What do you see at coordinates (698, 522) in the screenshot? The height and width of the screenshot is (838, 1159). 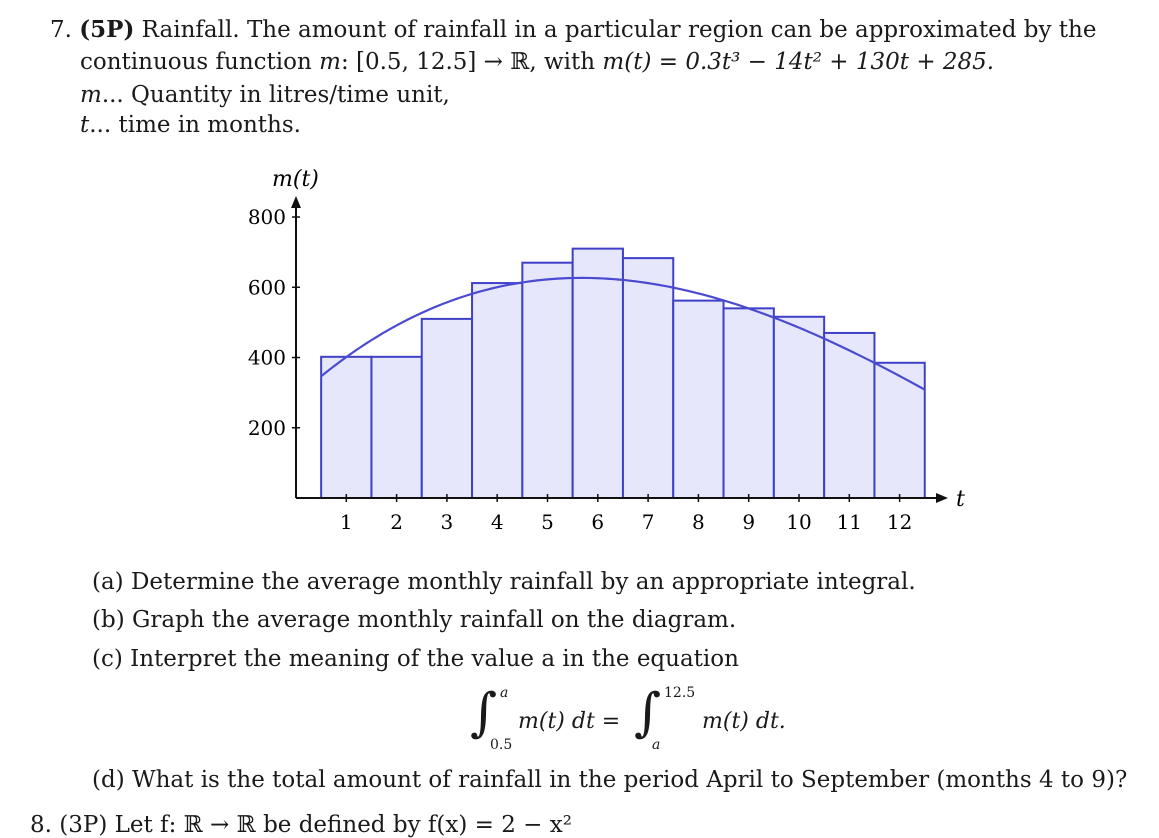 I see `x-tick-label-8: 8` at bounding box center [698, 522].